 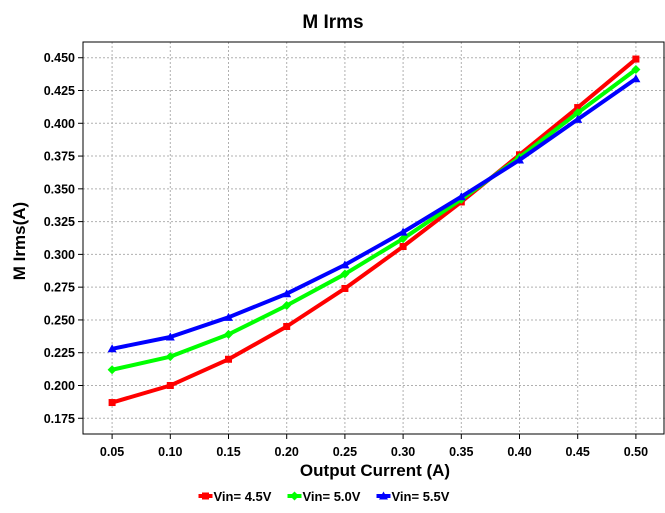 What do you see at coordinates (59, 419) in the screenshot?
I see `y-tick-label: 0.175` at bounding box center [59, 419].